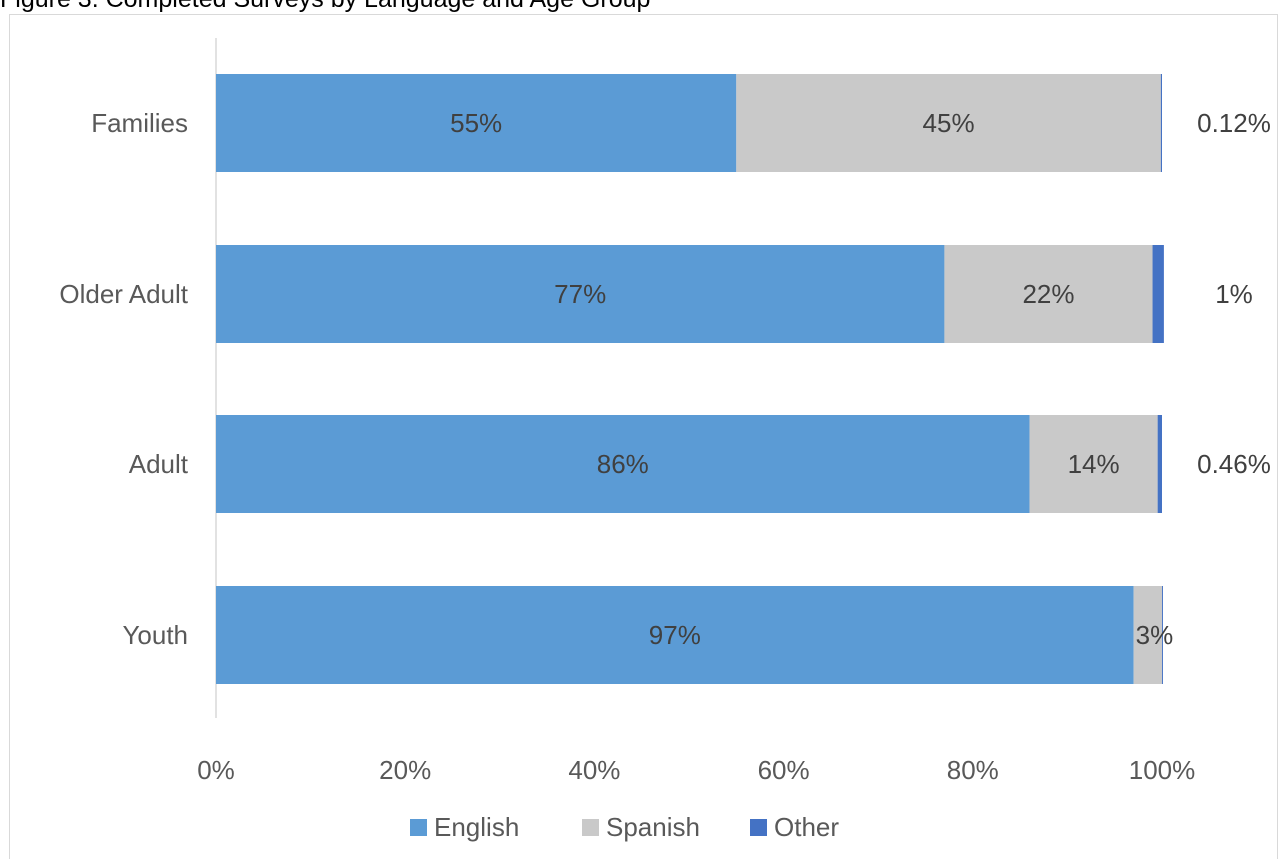 This screenshot has height=859, width=1280. I want to click on data-label: 86%, so click(623, 464).